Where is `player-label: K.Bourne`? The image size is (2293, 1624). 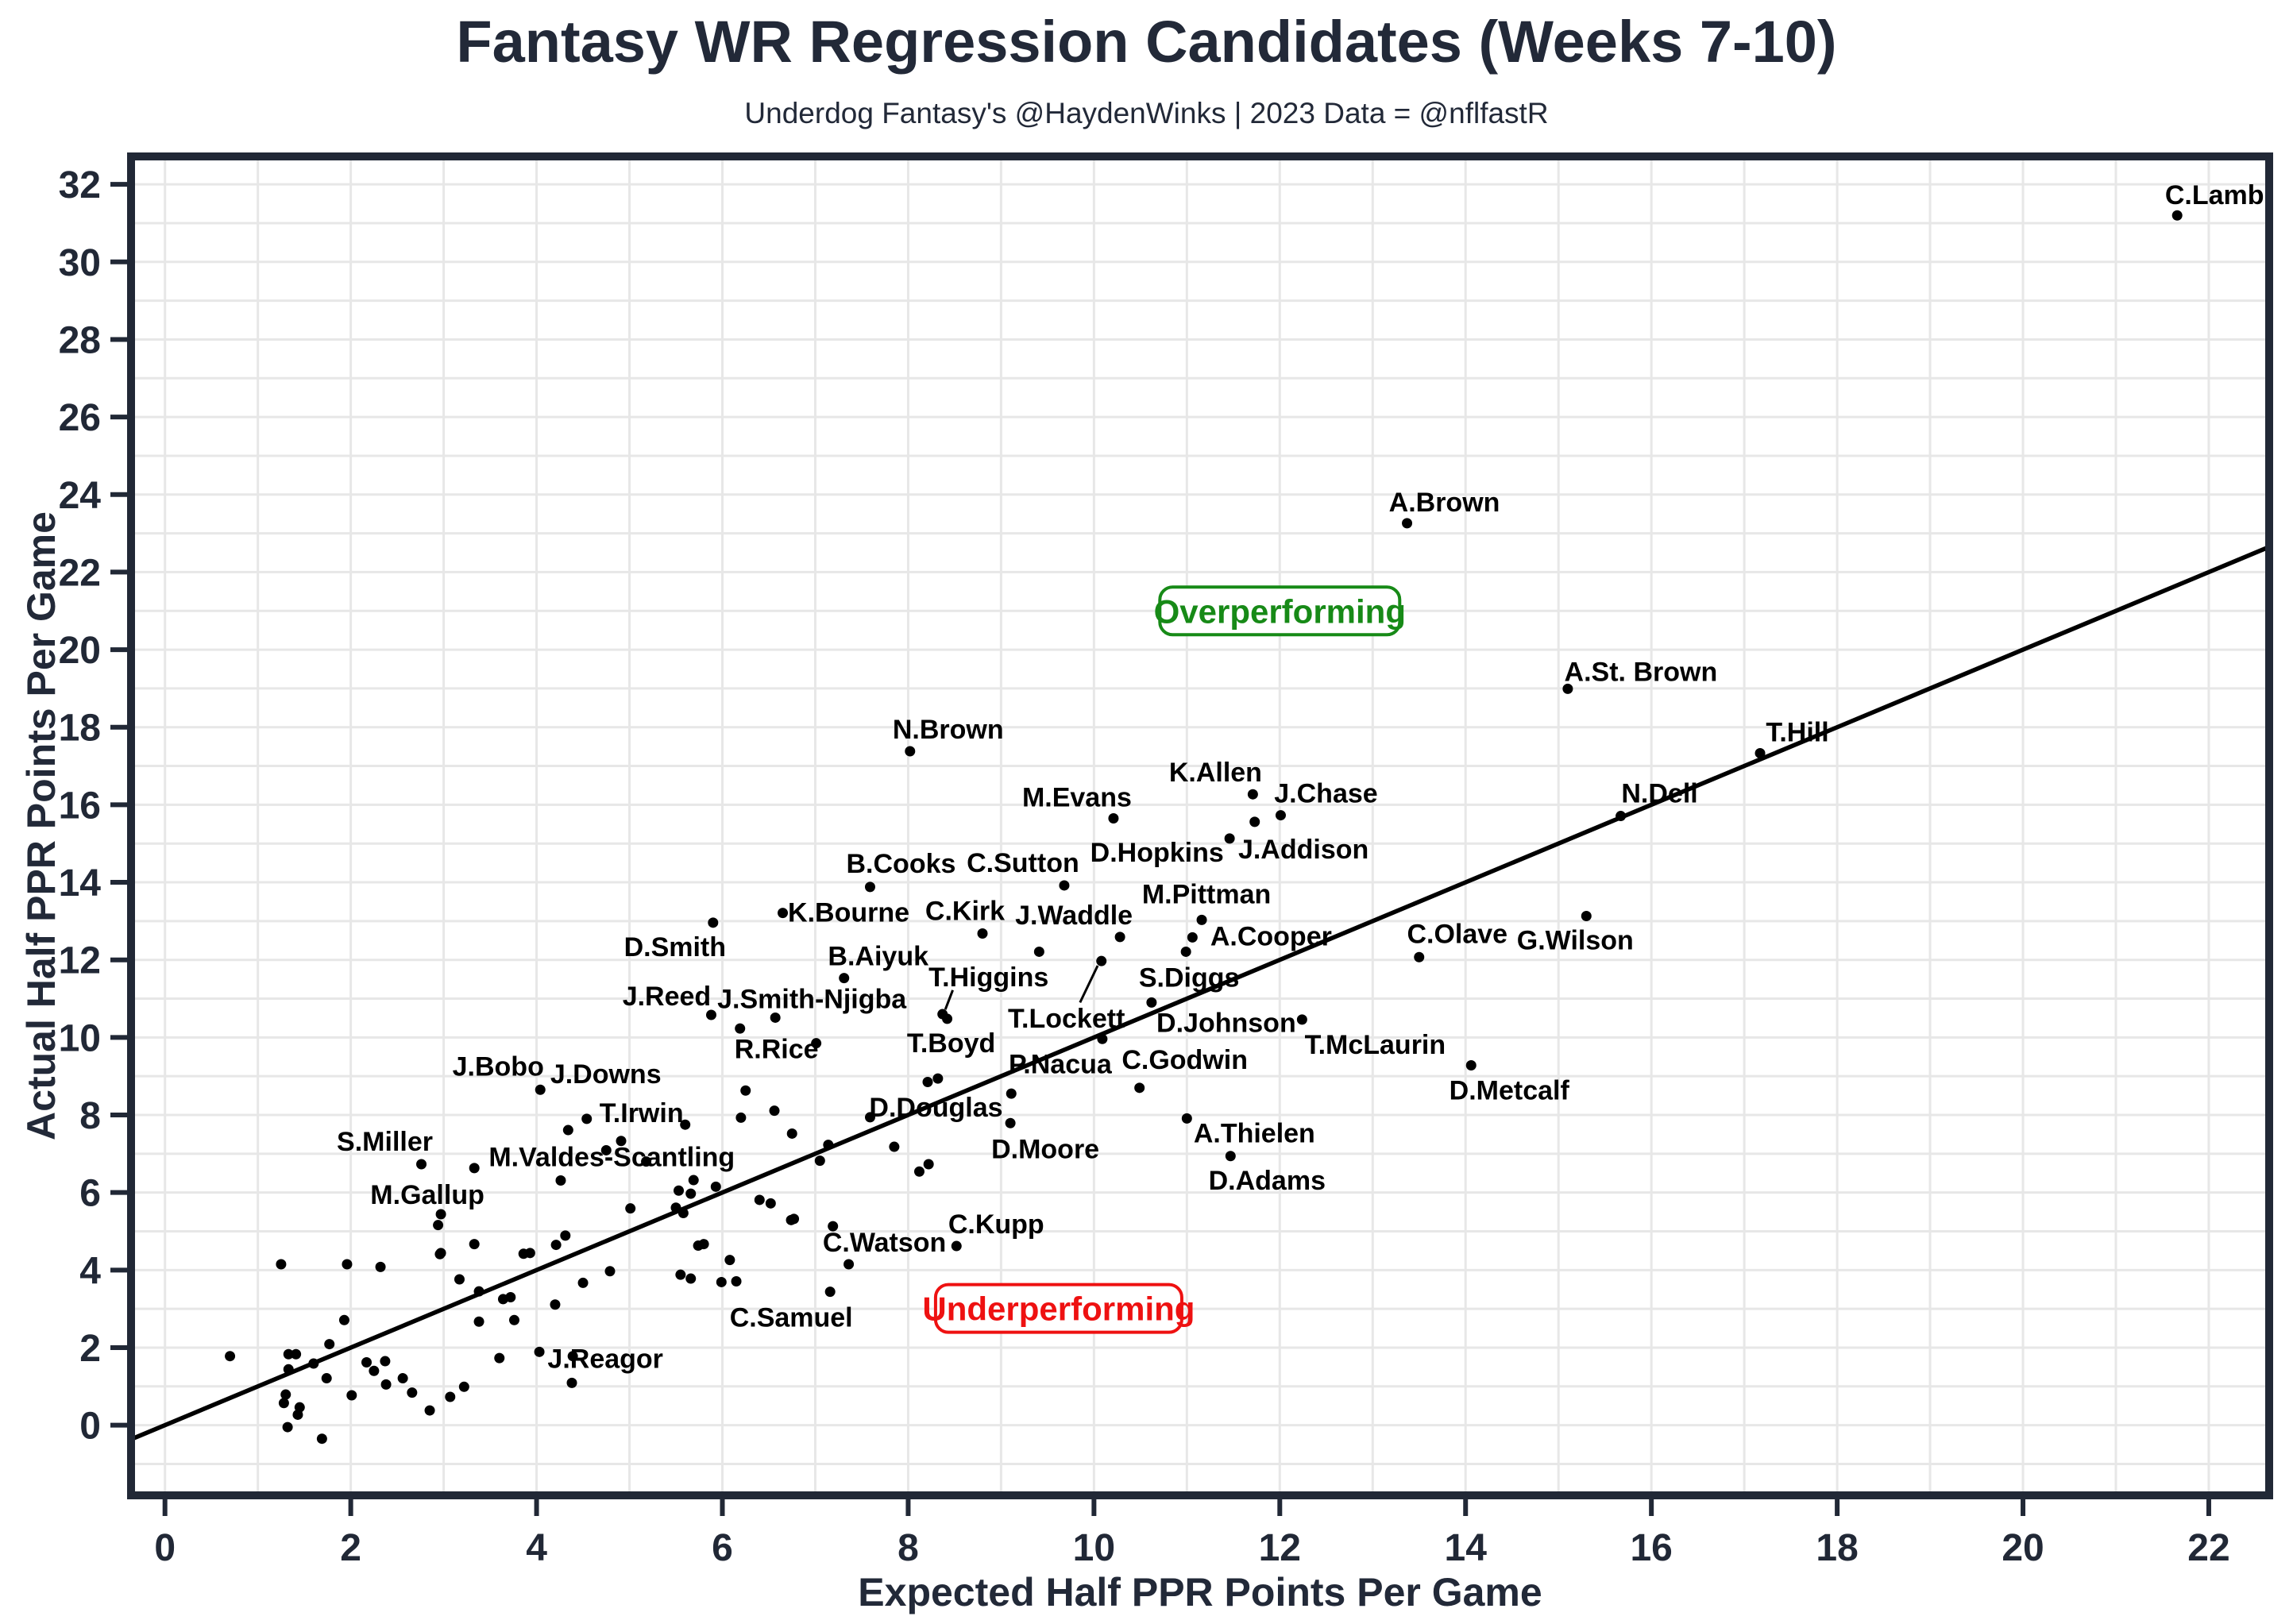
player-label: K.Bourne is located at coordinates (848, 913).